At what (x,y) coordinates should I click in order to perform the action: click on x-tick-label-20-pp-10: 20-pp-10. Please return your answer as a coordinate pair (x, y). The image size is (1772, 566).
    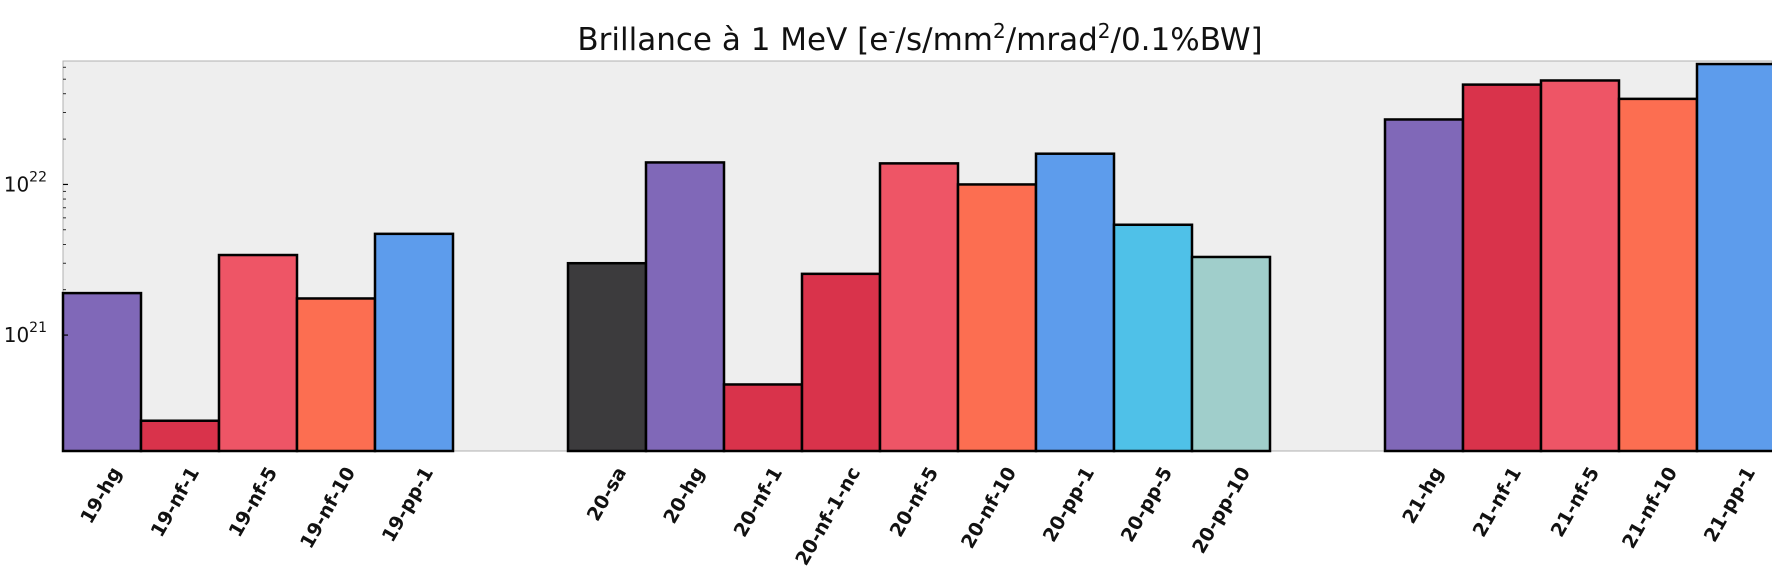
    Looking at the image, I should click on (1221, 510).